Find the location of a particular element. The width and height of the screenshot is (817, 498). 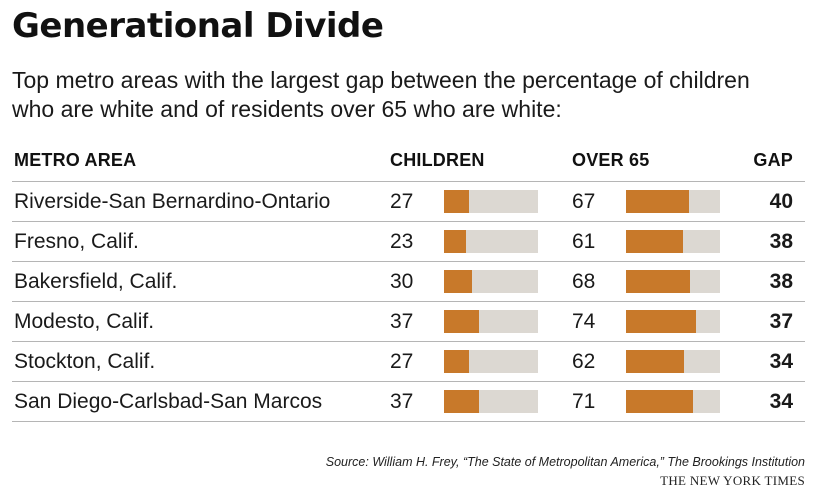

gap-value: 37 is located at coordinates (781, 321).